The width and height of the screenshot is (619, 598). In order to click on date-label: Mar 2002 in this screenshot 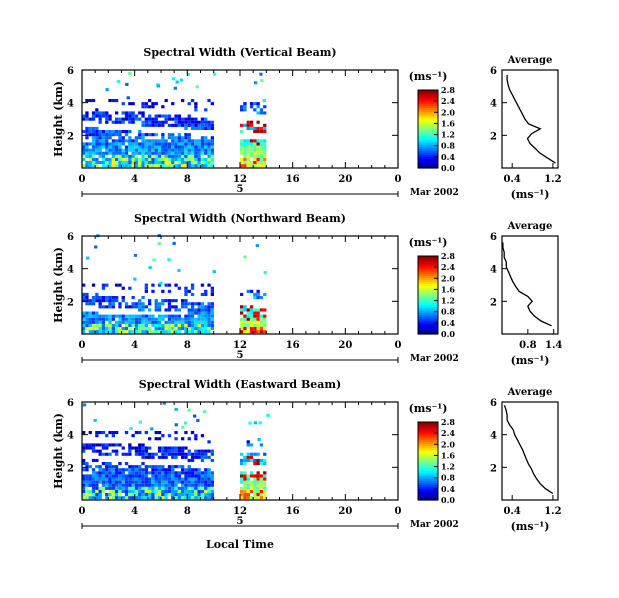, I will do `click(434, 525)`.